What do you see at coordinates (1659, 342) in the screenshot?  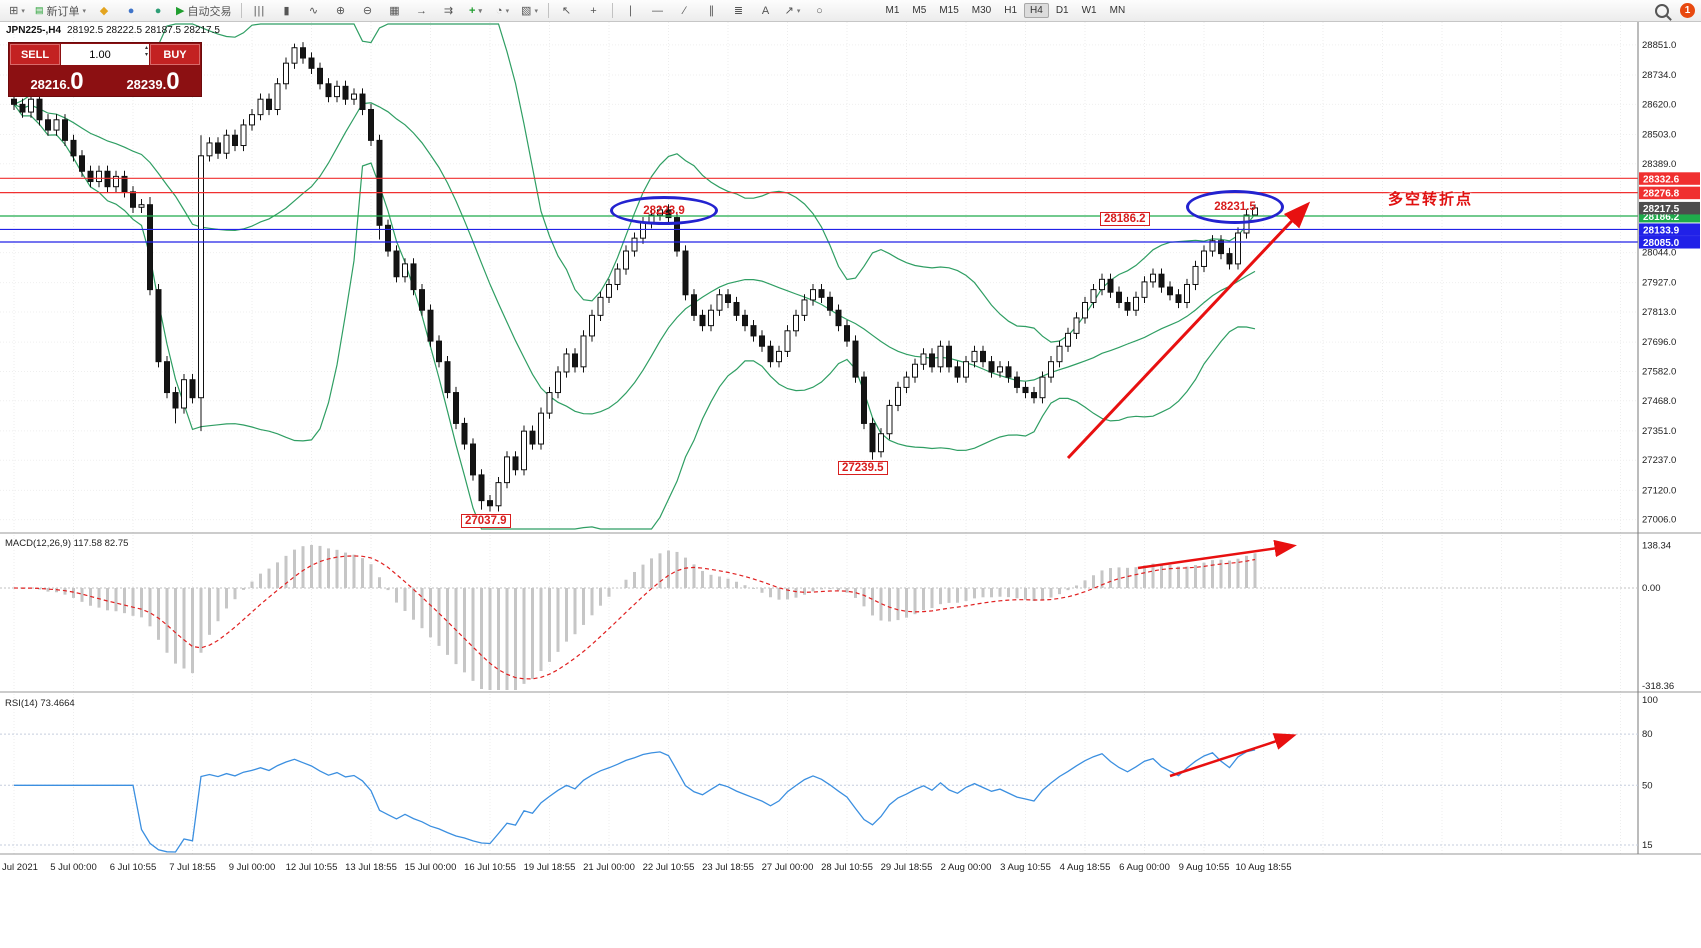 I see `svg-text: 27696.0` at bounding box center [1659, 342].